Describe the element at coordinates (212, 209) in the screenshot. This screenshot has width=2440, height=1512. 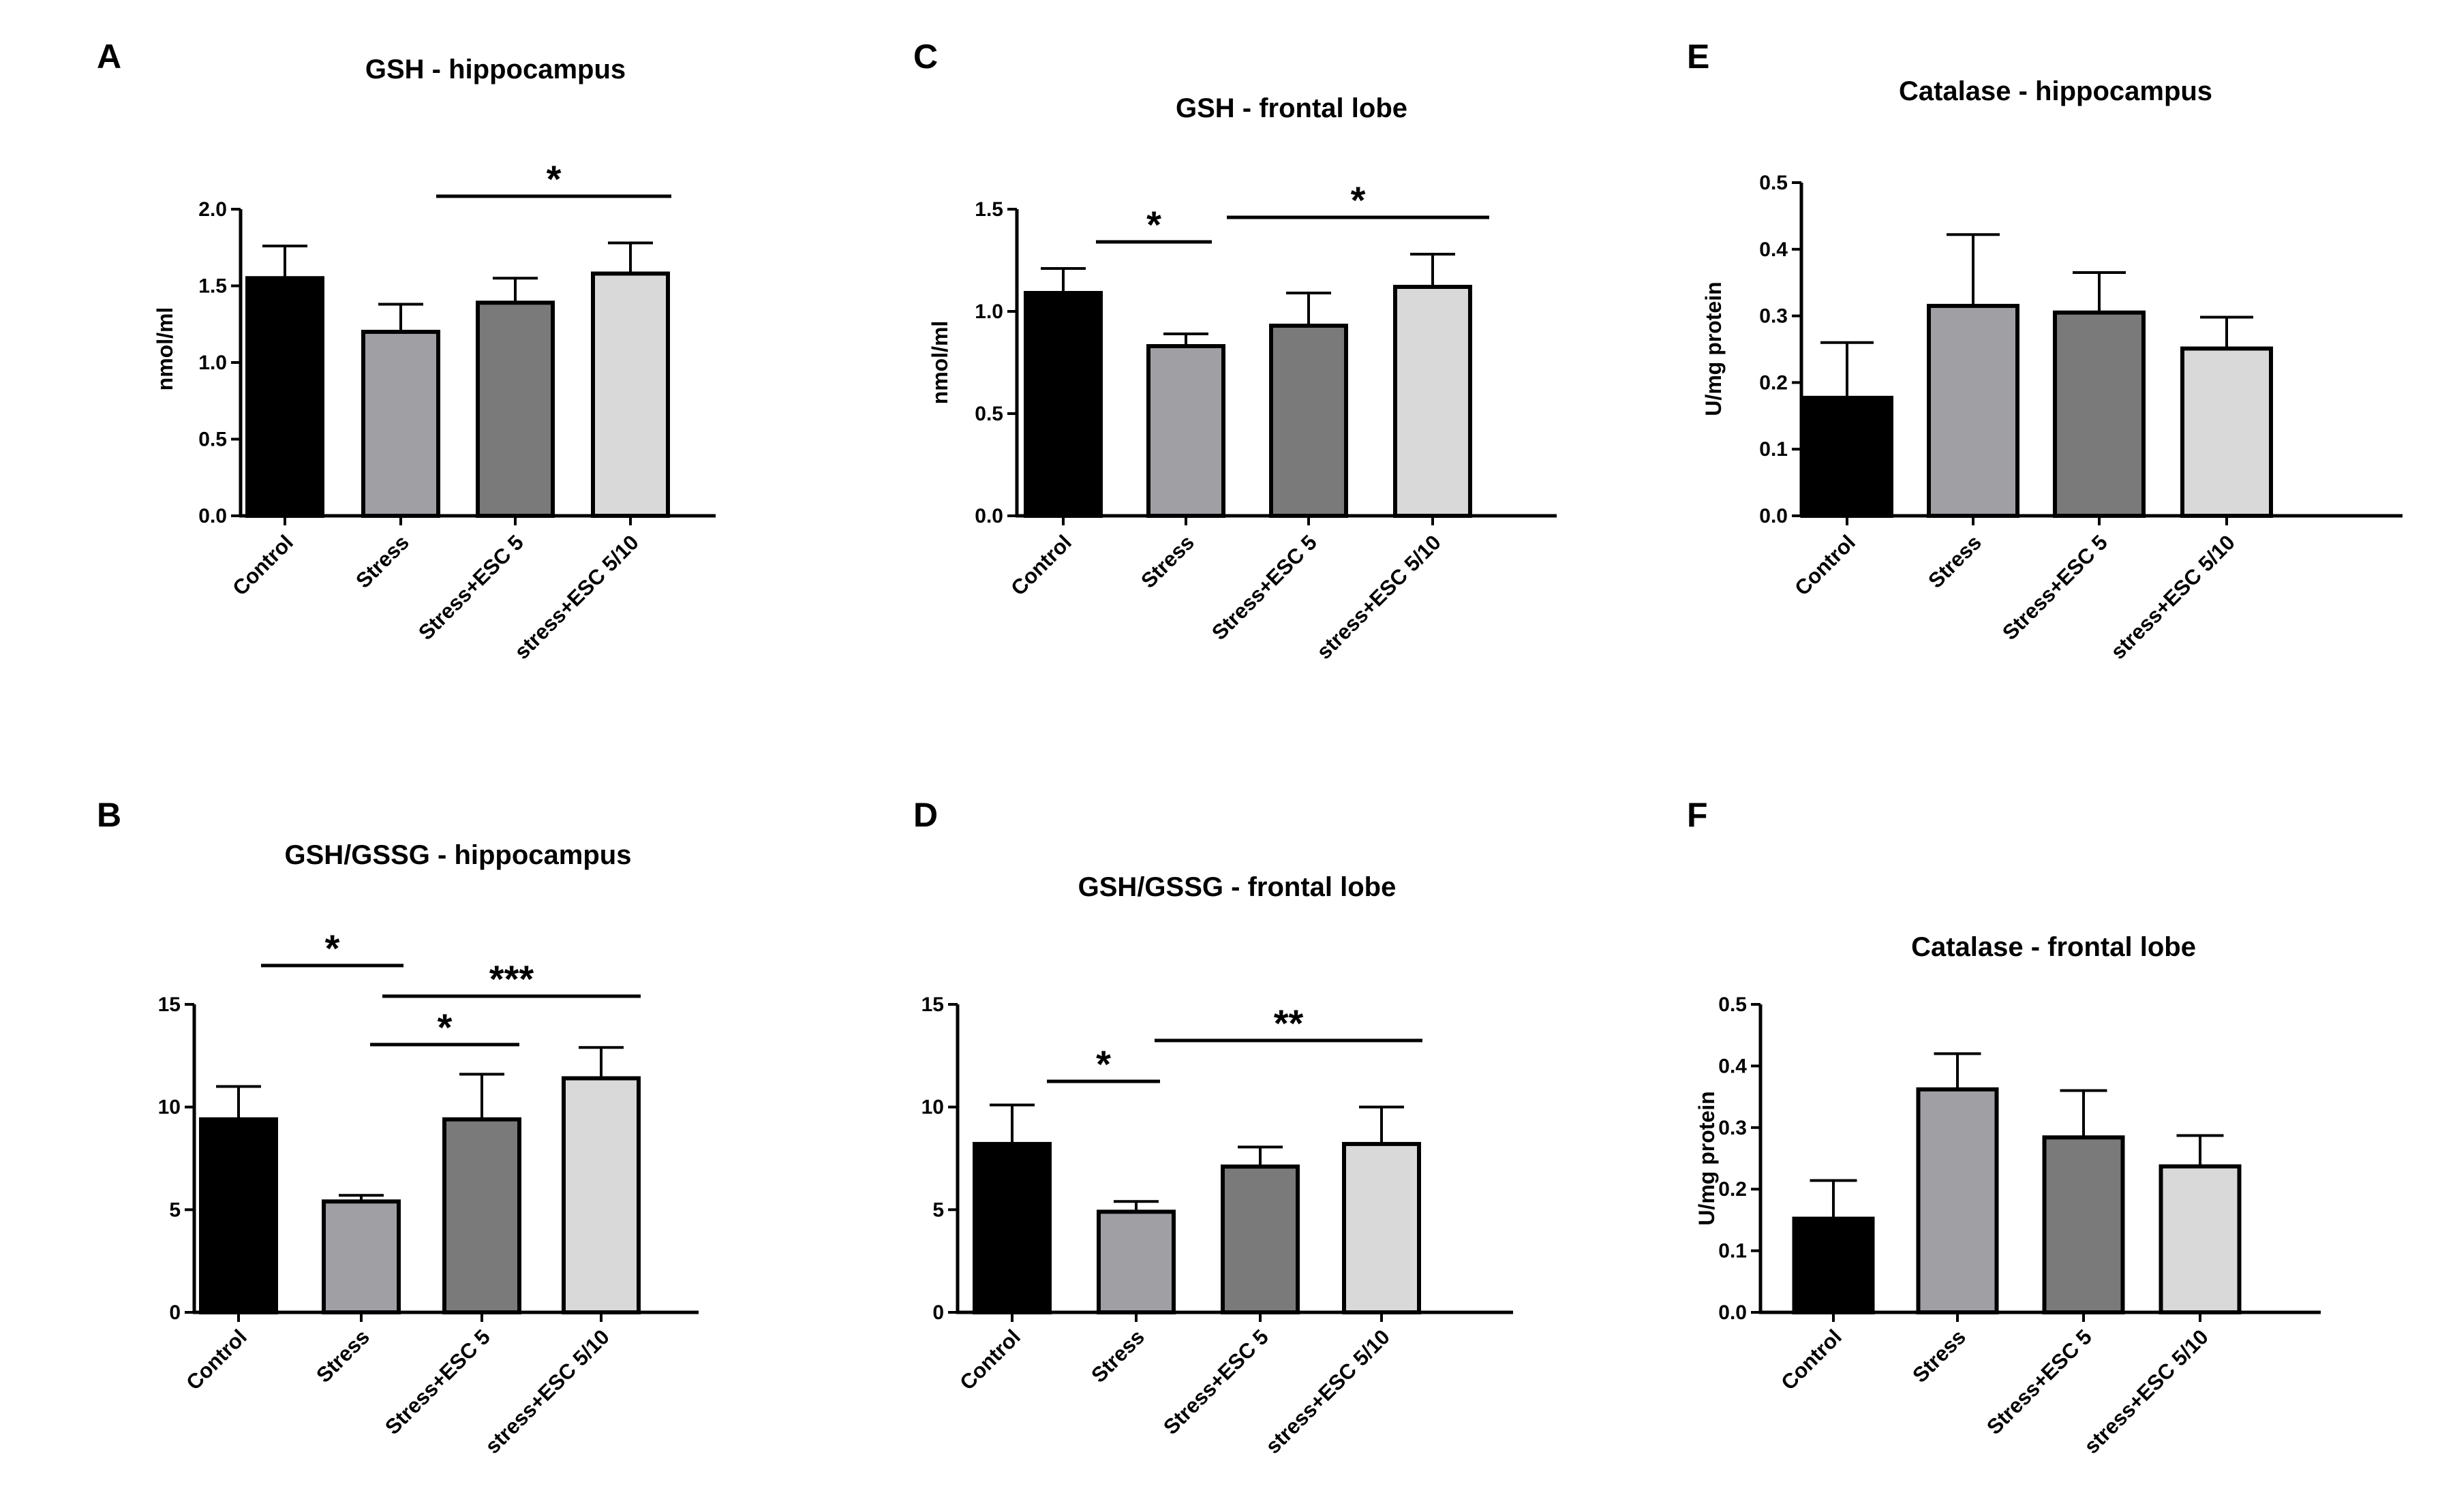
I see `y-tick-label: 2.0` at that location.